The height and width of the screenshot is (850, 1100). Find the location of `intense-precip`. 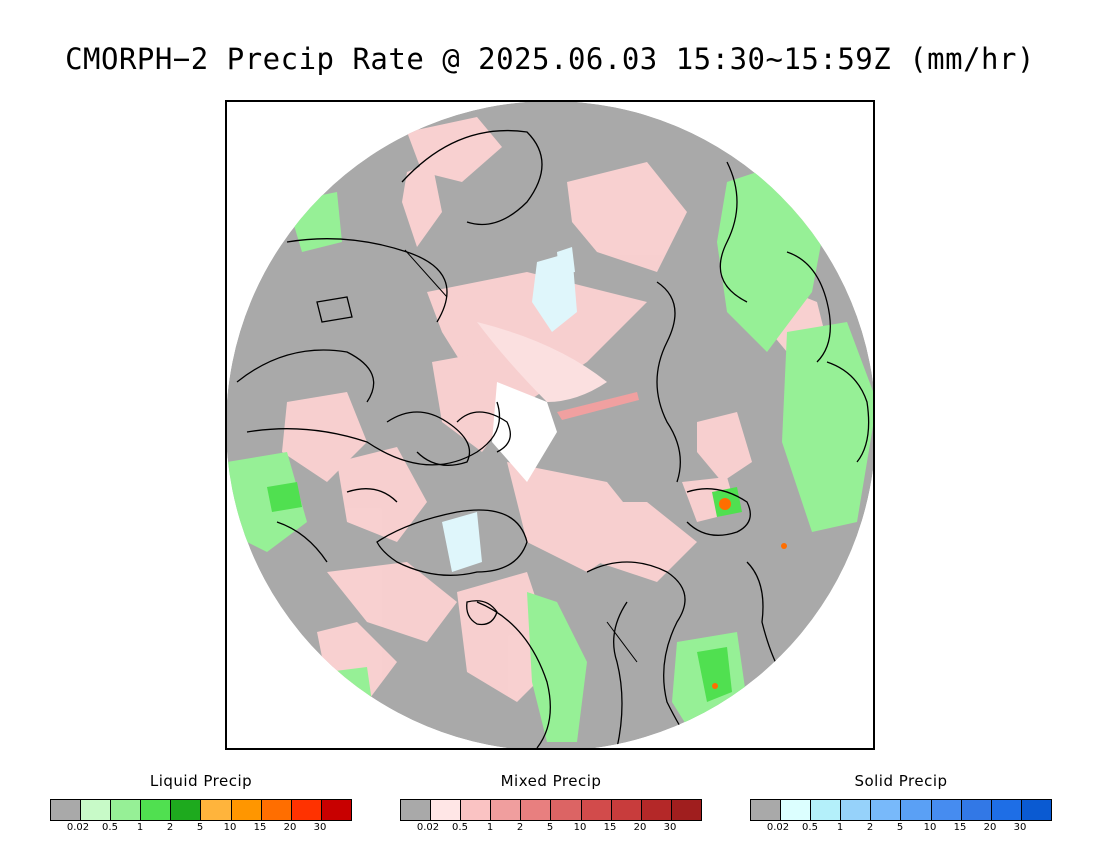

intense-precip is located at coordinates (749, 593).